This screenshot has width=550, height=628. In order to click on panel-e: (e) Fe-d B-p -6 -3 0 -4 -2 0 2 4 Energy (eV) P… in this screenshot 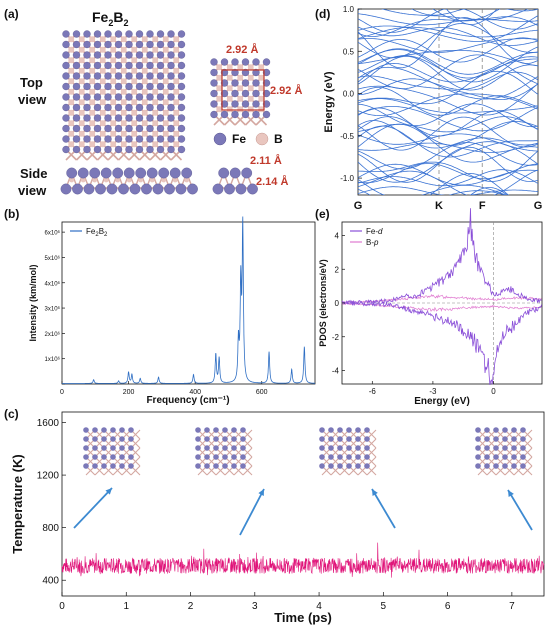, I will do `click(429, 307)`.